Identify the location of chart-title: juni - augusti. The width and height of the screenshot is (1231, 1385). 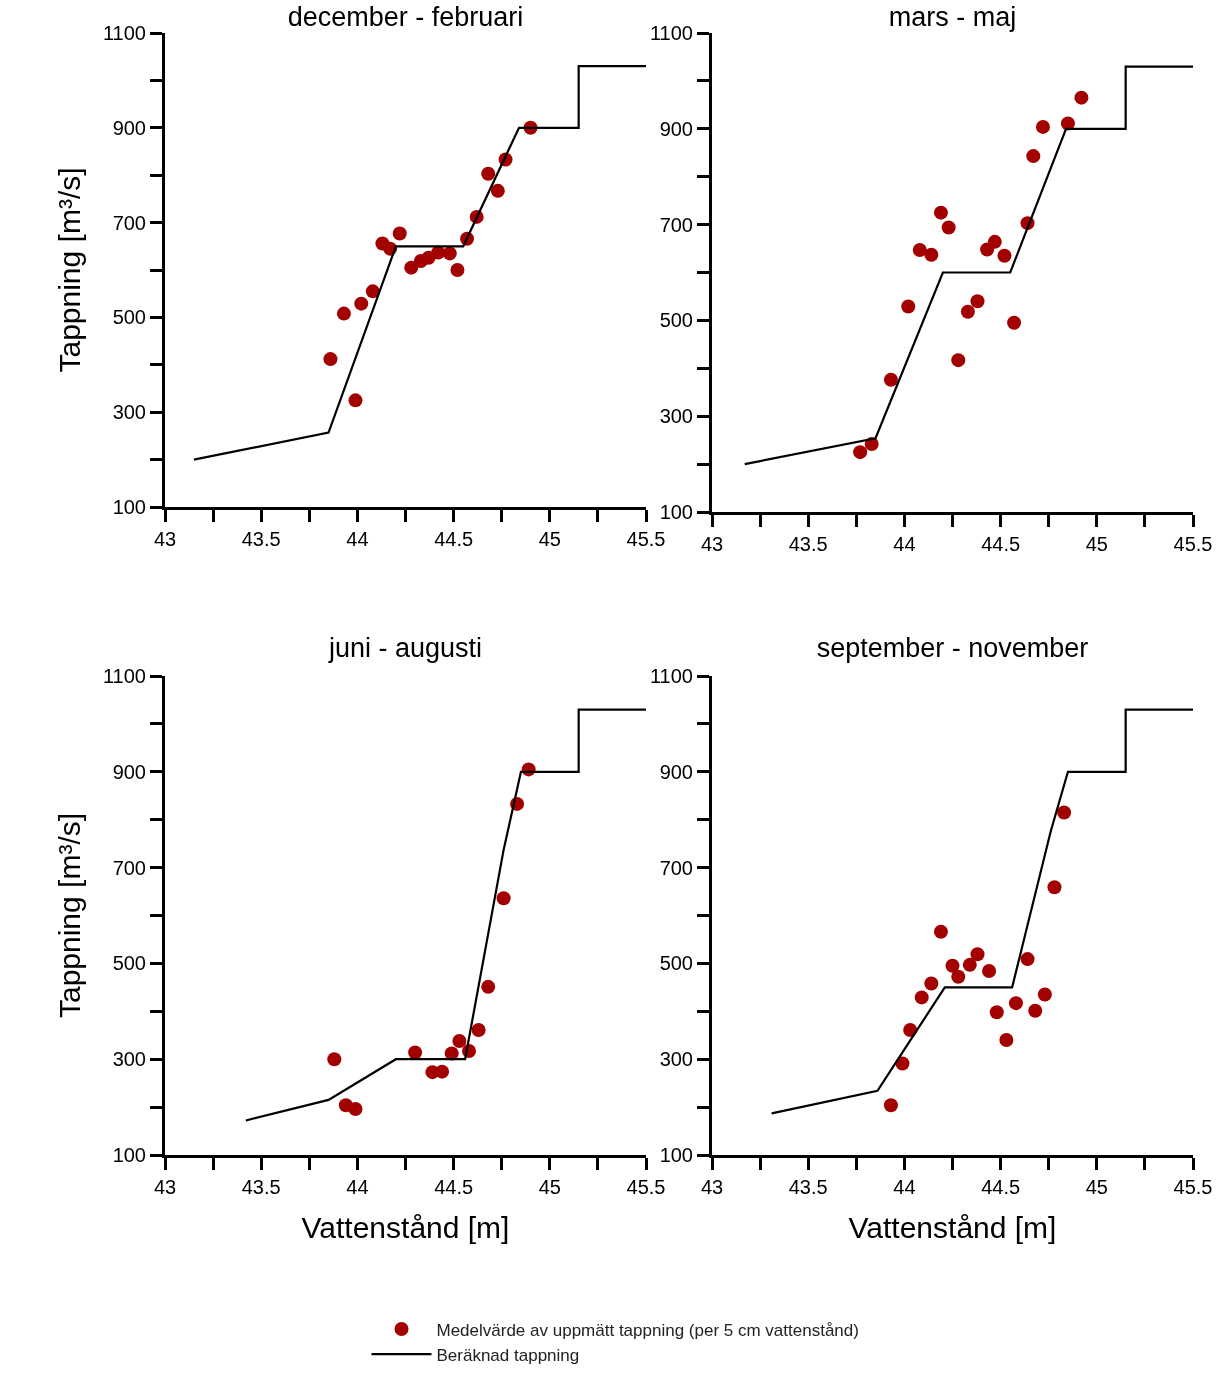
(405, 648).